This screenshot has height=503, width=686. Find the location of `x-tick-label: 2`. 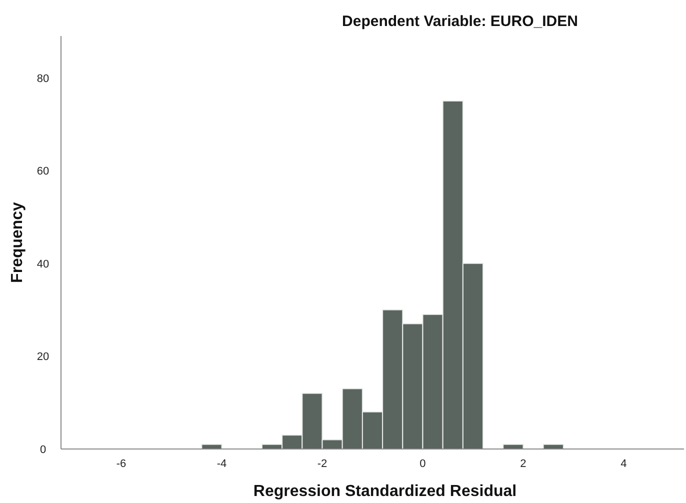

x-tick-label: 2 is located at coordinates (523, 464).